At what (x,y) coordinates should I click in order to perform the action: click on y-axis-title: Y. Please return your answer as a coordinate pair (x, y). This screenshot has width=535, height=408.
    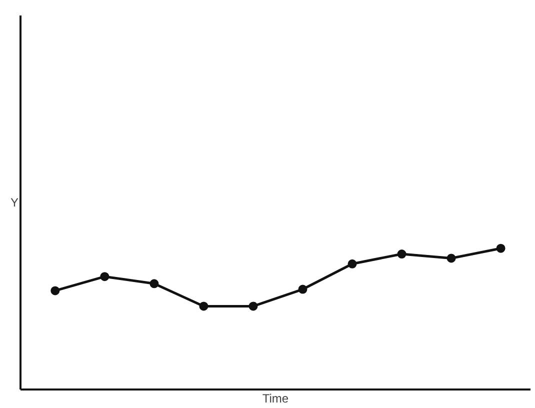
    Looking at the image, I should click on (14, 203).